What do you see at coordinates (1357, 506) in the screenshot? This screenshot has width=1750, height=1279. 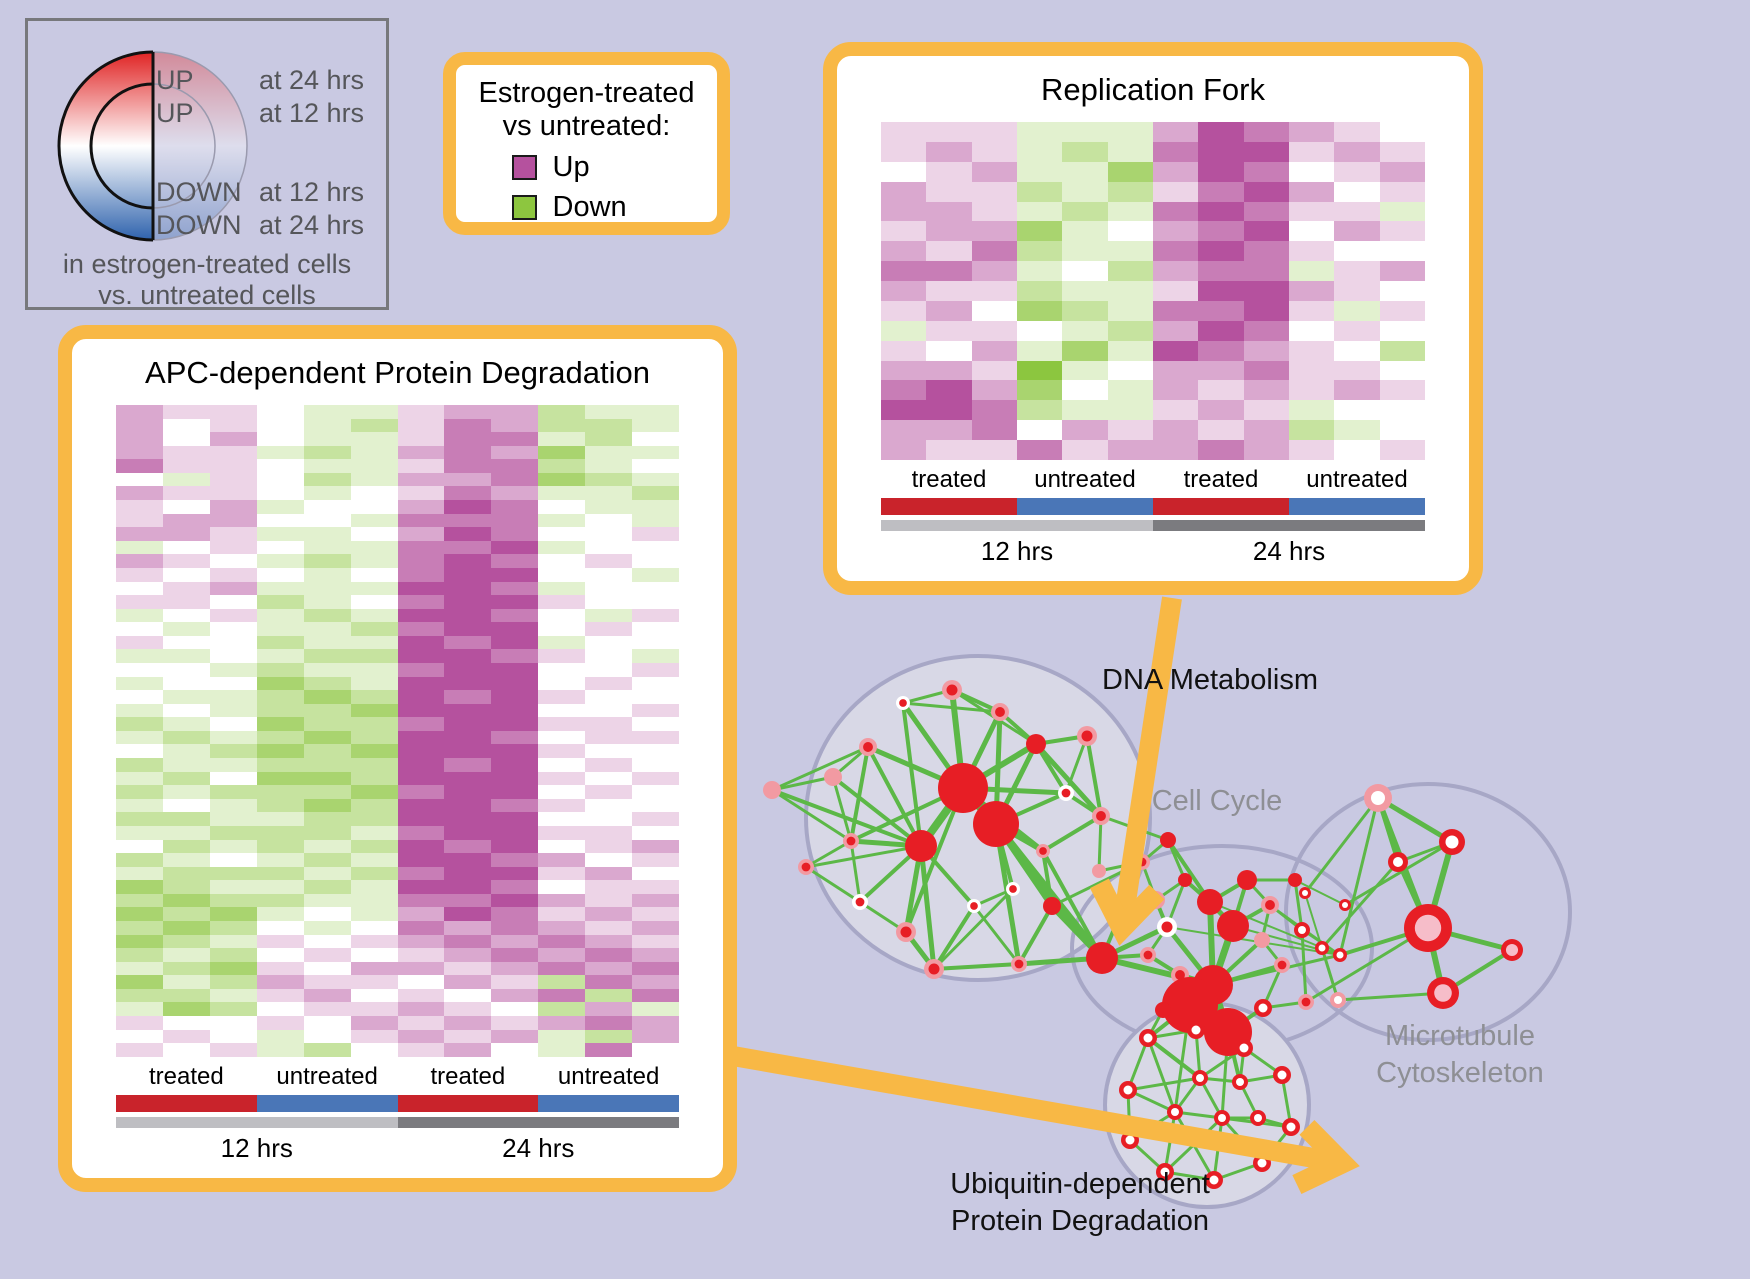 I see `untreated-bar` at bounding box center [1357, 506].